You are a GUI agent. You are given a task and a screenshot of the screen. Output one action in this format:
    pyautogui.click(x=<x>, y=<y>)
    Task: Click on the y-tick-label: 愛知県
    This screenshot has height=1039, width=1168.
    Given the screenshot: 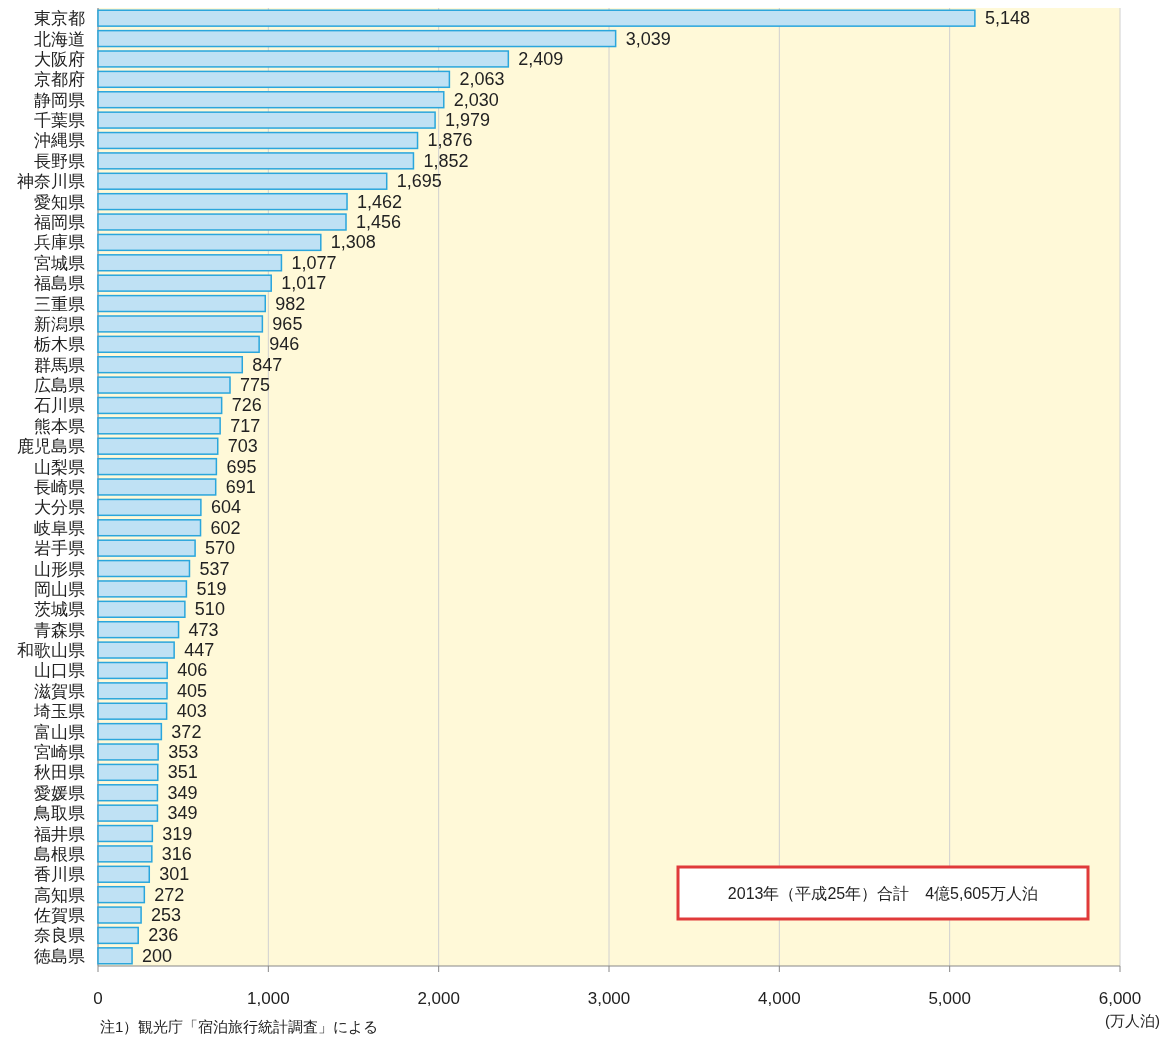 What is the action you would take?
    pyautogui.click(x=59, y=202)
    